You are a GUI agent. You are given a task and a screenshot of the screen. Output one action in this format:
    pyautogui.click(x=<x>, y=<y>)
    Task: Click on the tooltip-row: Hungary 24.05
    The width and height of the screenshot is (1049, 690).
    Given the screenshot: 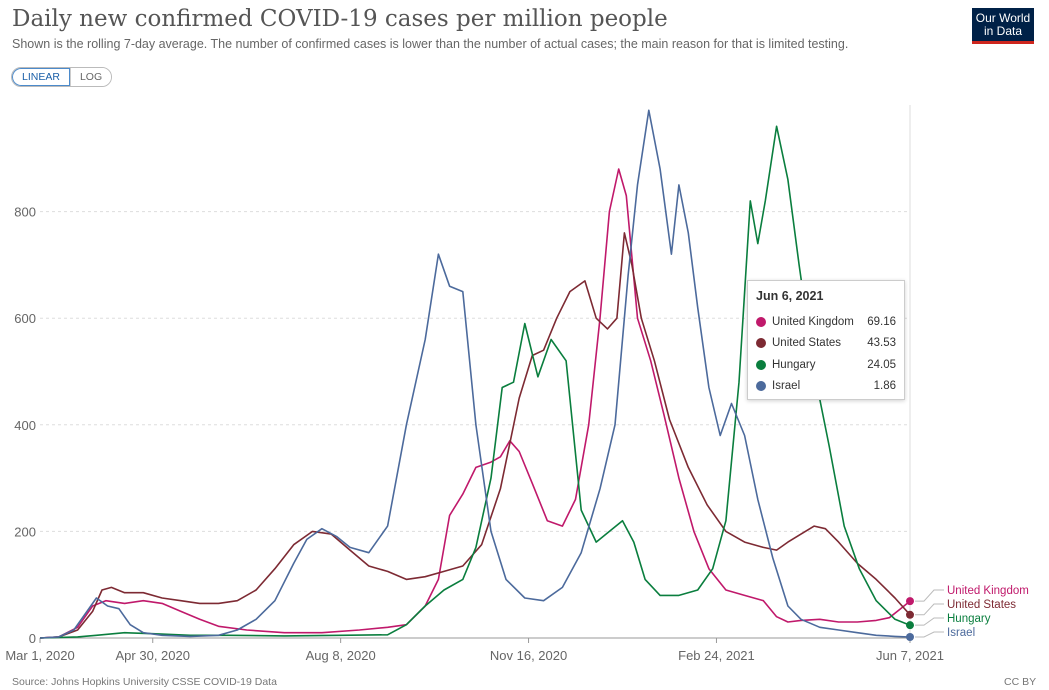 What is the action you would take?
    pyautogui.click(x=826, y=365)
    